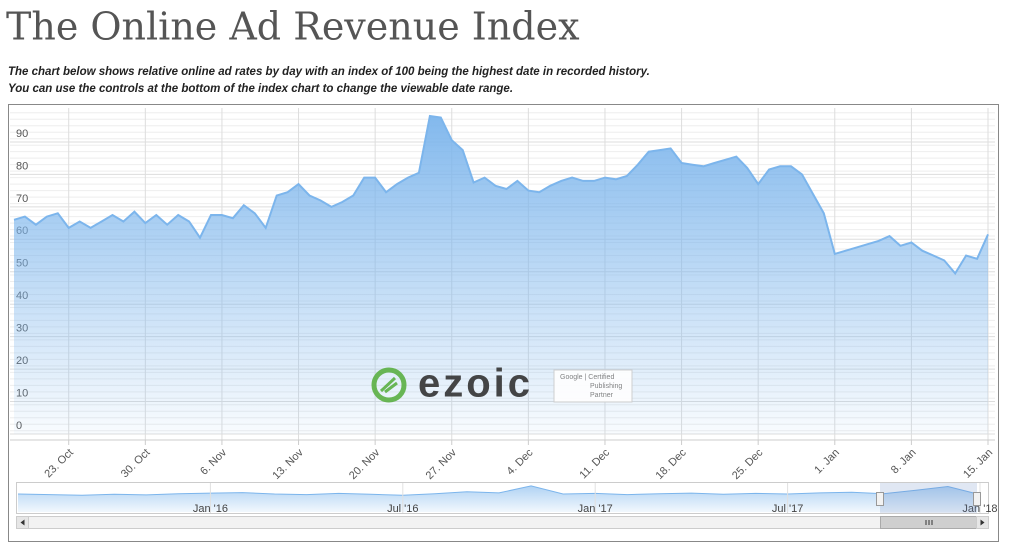  What do you see at coordinates (210, 509) in the screenshot?
I see `navigator-label: Jan '16` at bounding box center [210, 509].